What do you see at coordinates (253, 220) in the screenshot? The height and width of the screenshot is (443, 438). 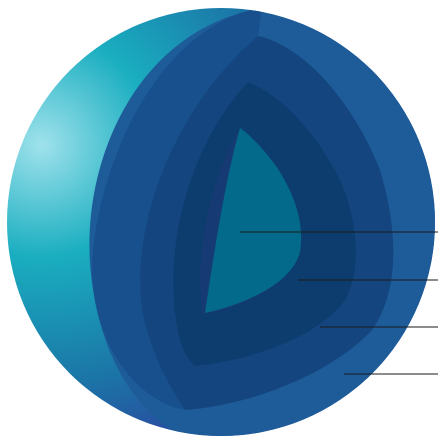 I see `layer-inner-core` at bounding box center [253, 220].